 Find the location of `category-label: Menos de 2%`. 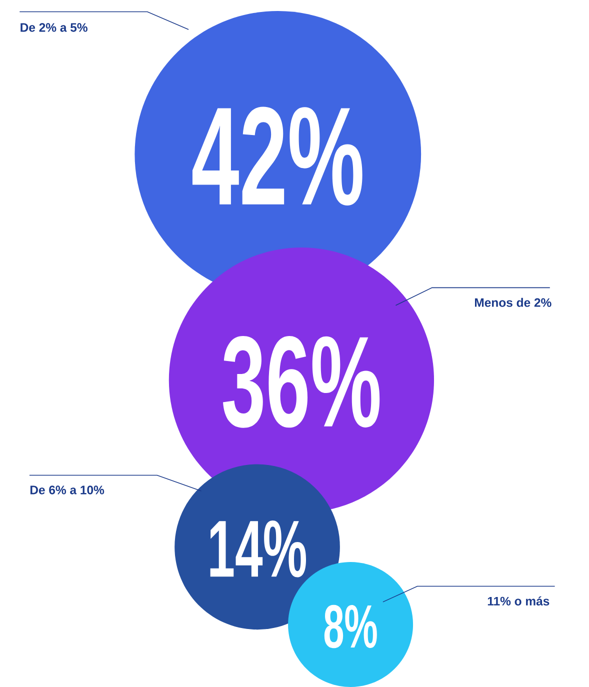

category-label: Menos de 2% is located at coordinates (513, 302).